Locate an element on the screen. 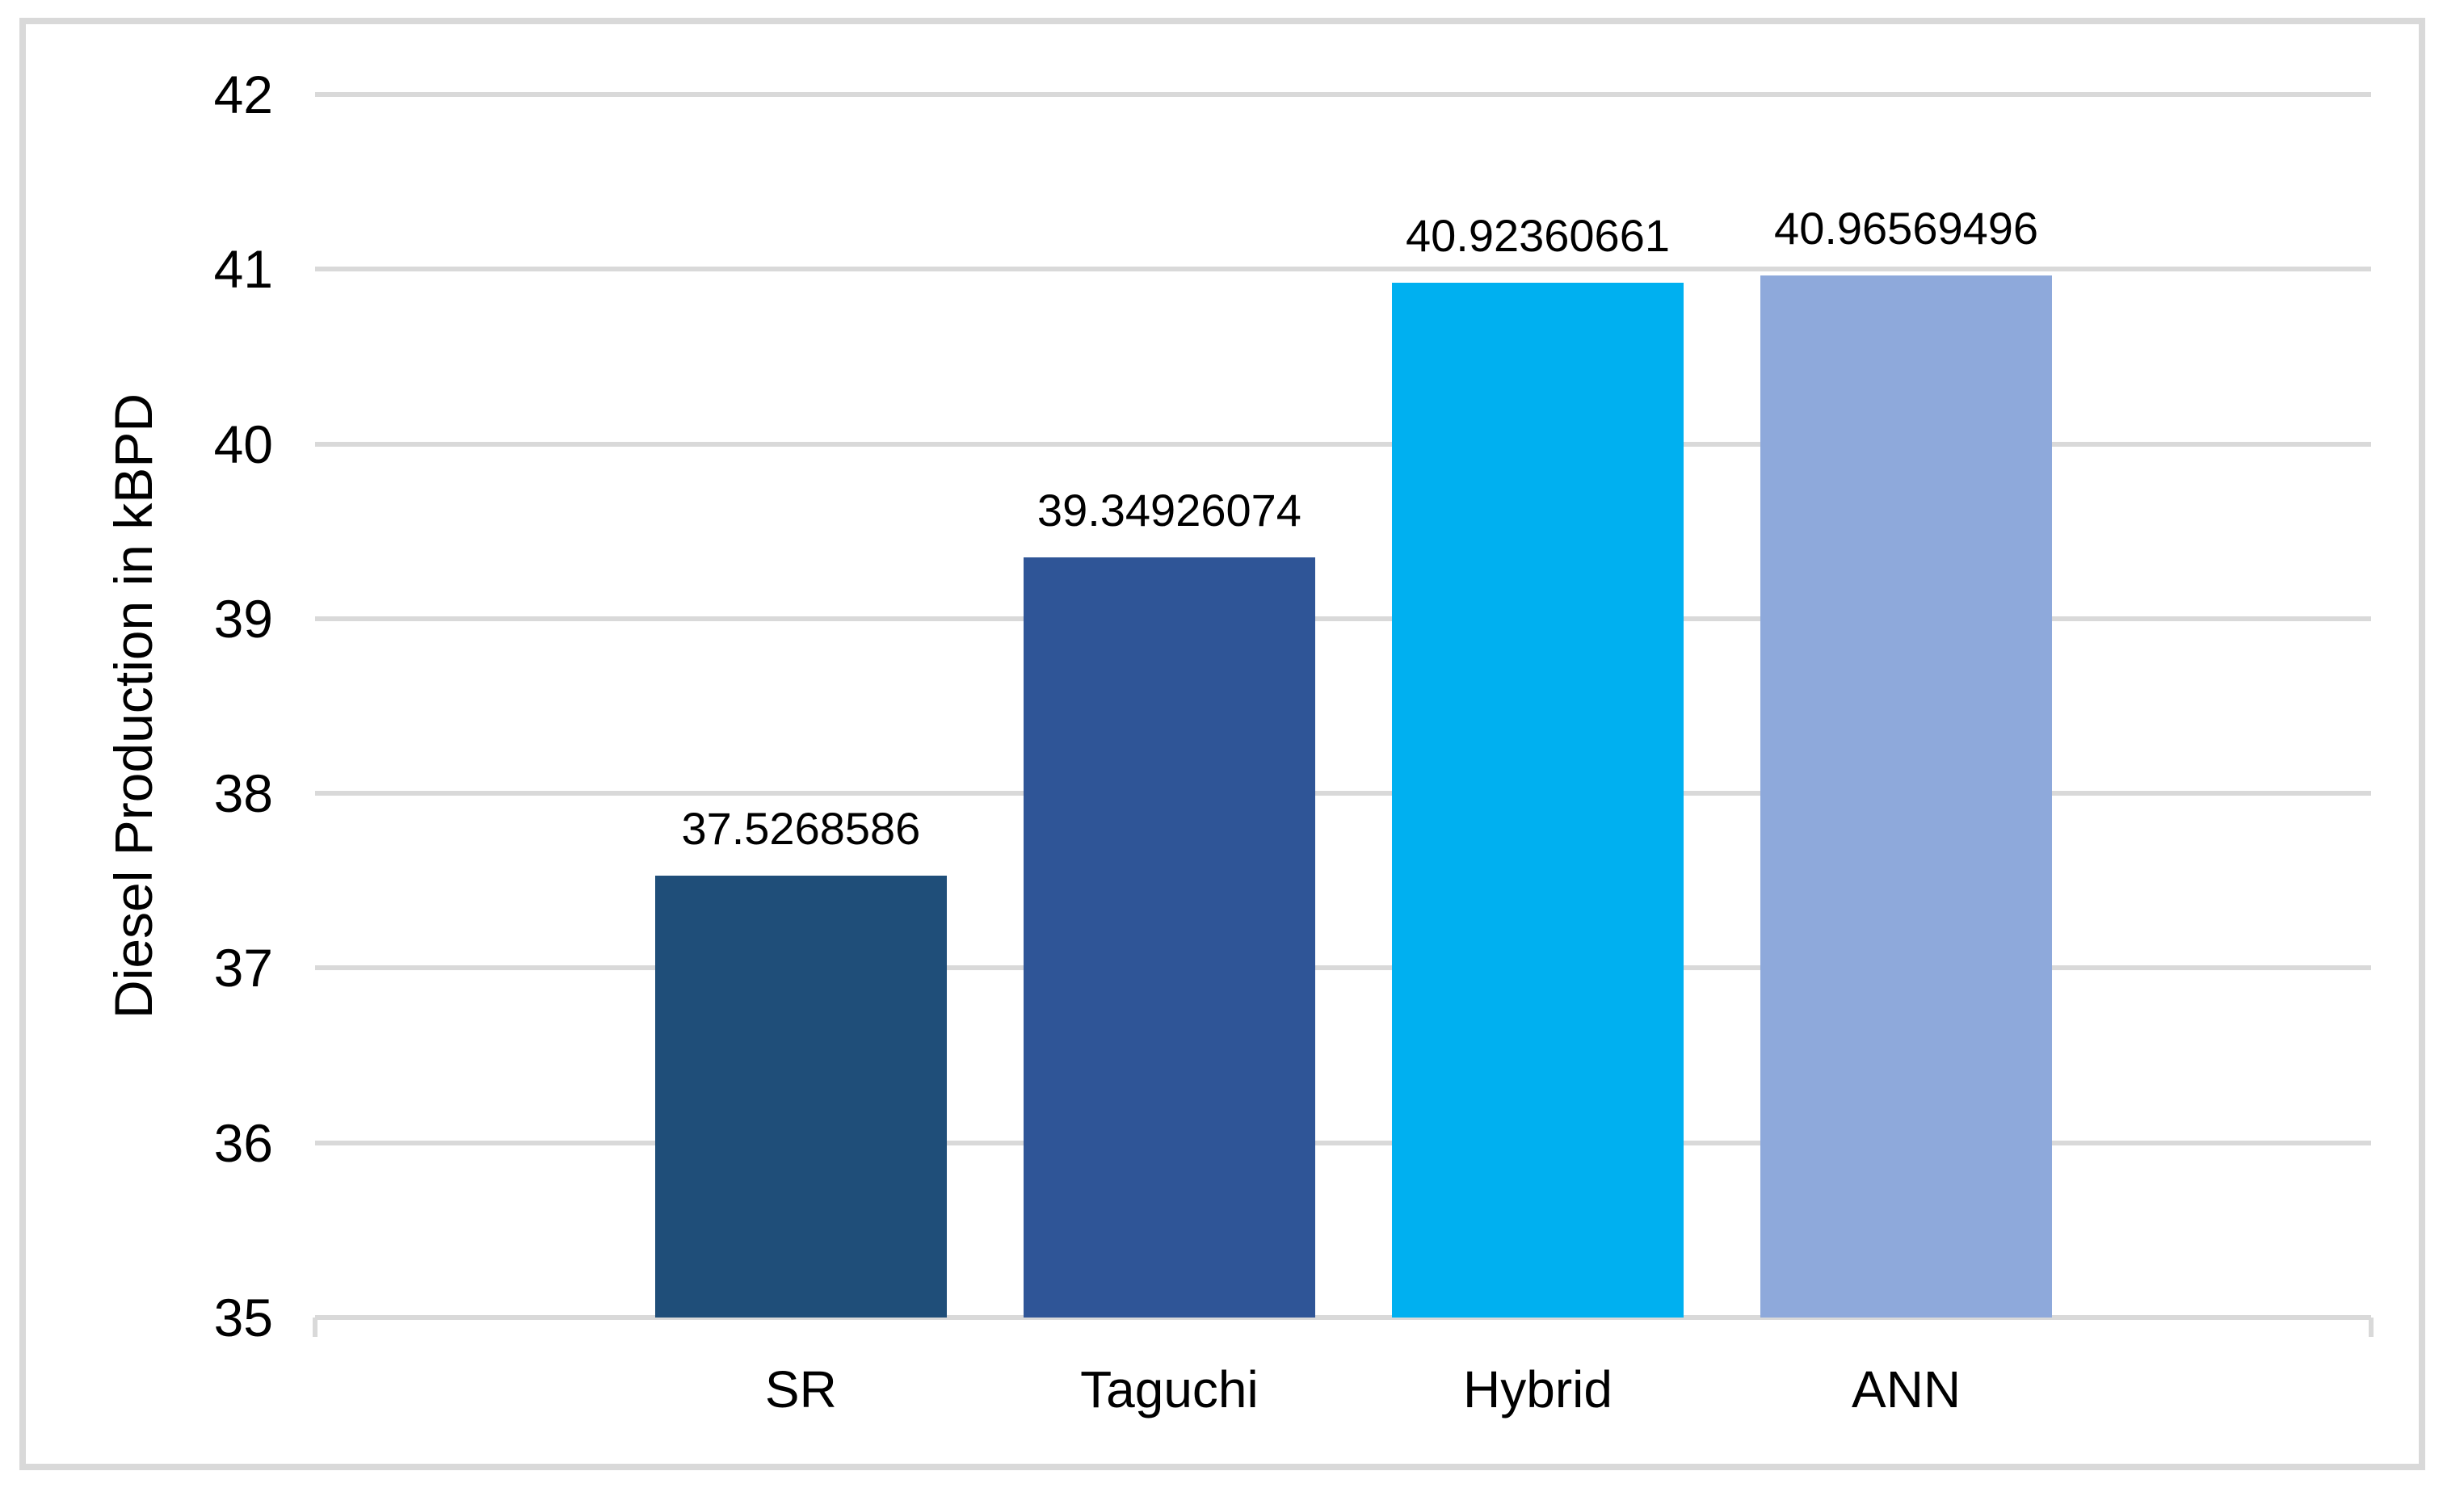  bar-hybrid is located at coordinates (1538, 800).